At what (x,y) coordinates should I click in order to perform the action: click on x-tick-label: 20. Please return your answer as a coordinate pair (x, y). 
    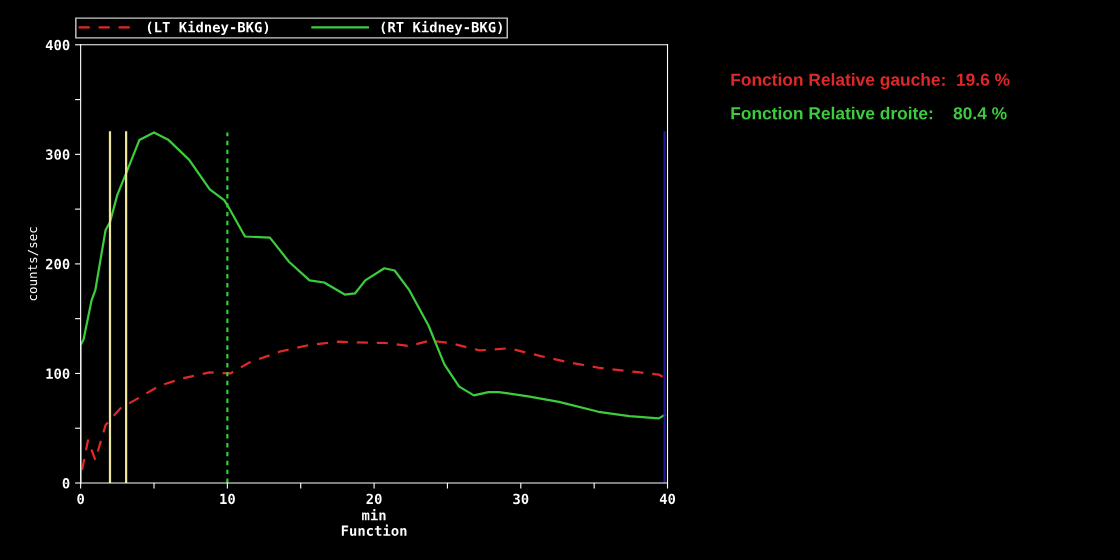
    Looking at the image, I should click on (374, 499).